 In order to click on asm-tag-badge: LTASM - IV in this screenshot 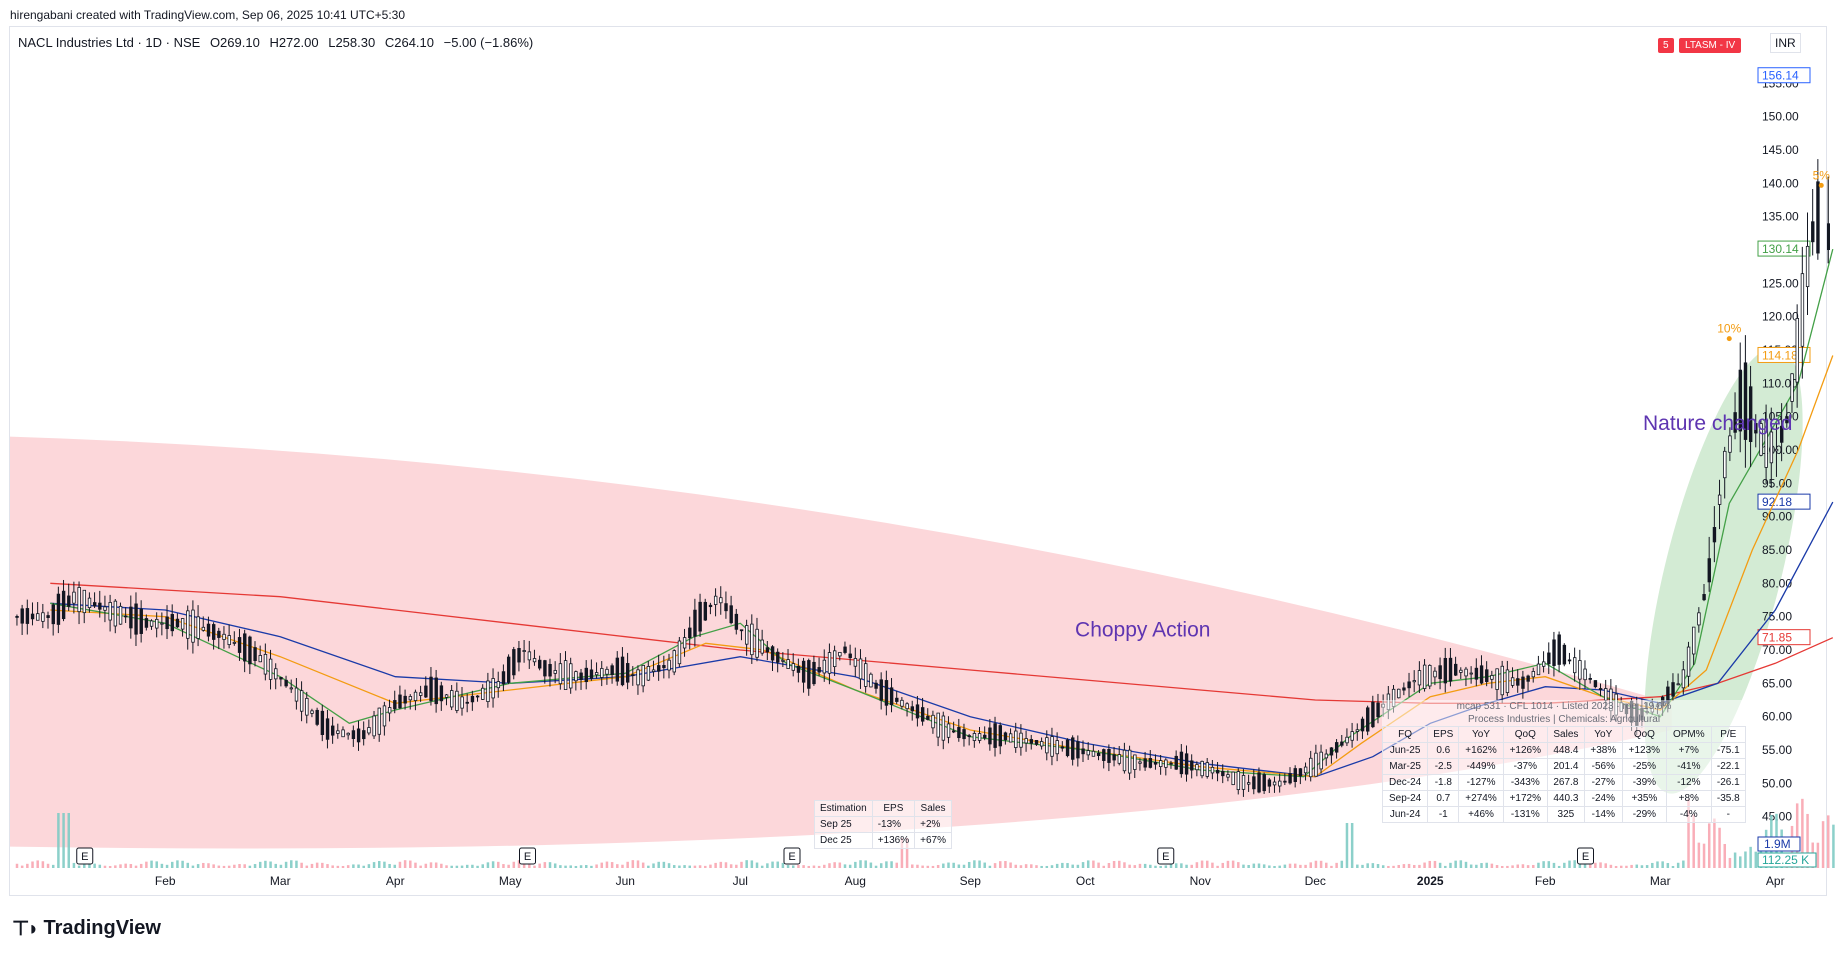, I will do `click(1710, 45)`.